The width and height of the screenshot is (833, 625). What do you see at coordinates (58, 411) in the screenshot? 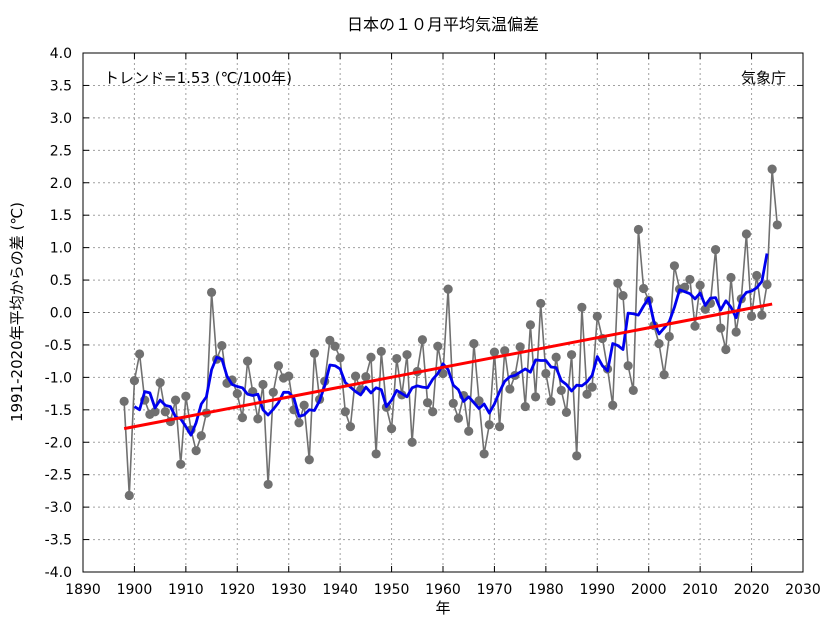
I see `y-tick-label: -1.5` at bounding box center [58, 411].